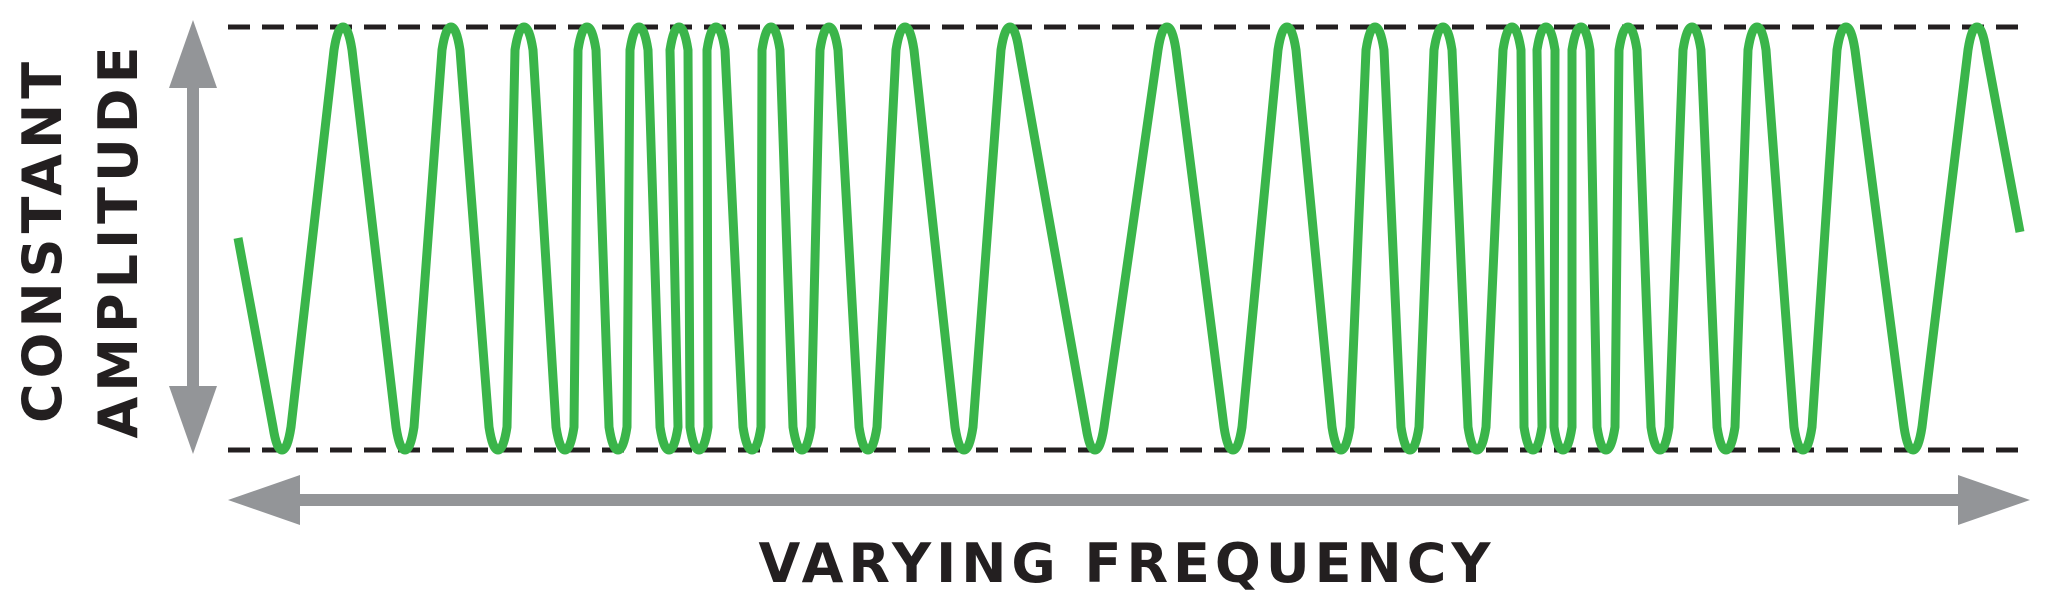  What do you see at coordinates (264, 500) in the screenshot?
I see `arrow-left-head` at bounding box center [264, 500].